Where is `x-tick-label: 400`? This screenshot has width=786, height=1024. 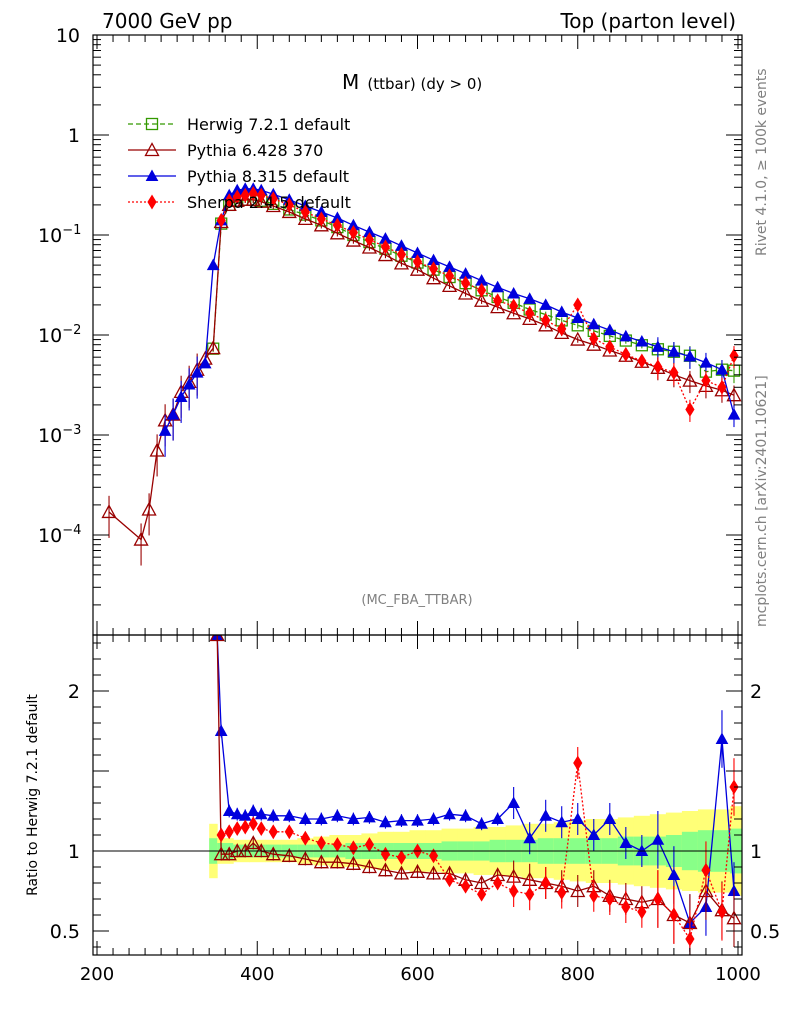 x-tick-label: 400 is located at coordinates (257, 974).